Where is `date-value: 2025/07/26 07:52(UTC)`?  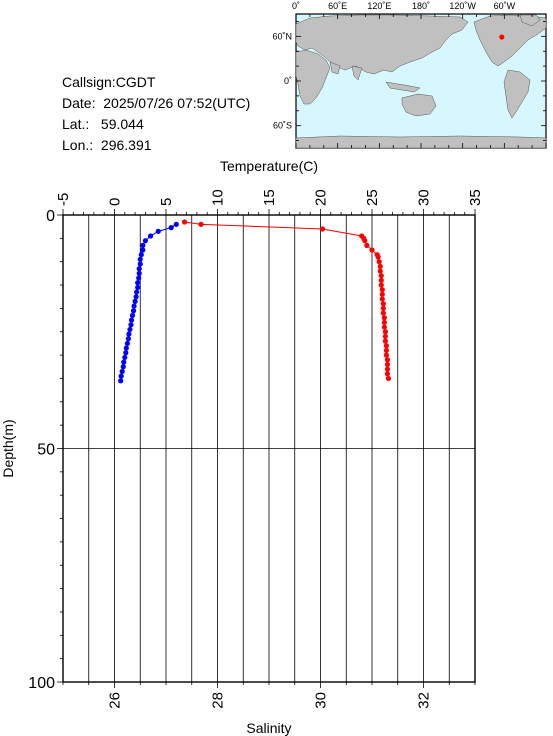
date-value: 2025/07/26 07:52(UTC) is located at coordinates (177, 103).